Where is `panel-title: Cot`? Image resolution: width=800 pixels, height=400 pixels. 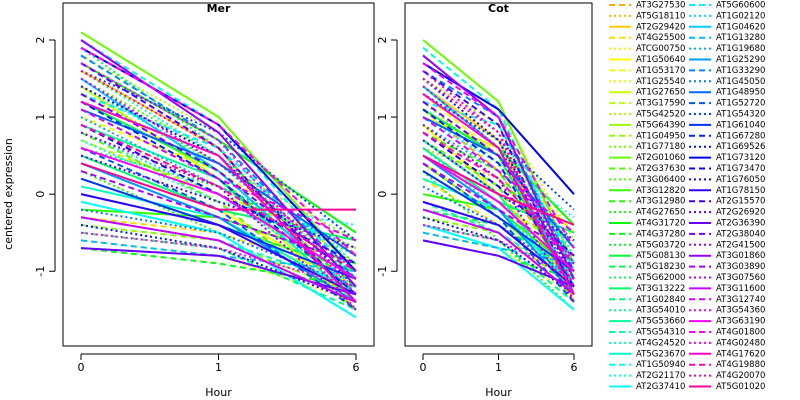
panel-title: Cot is located at coordinates (498, 8).